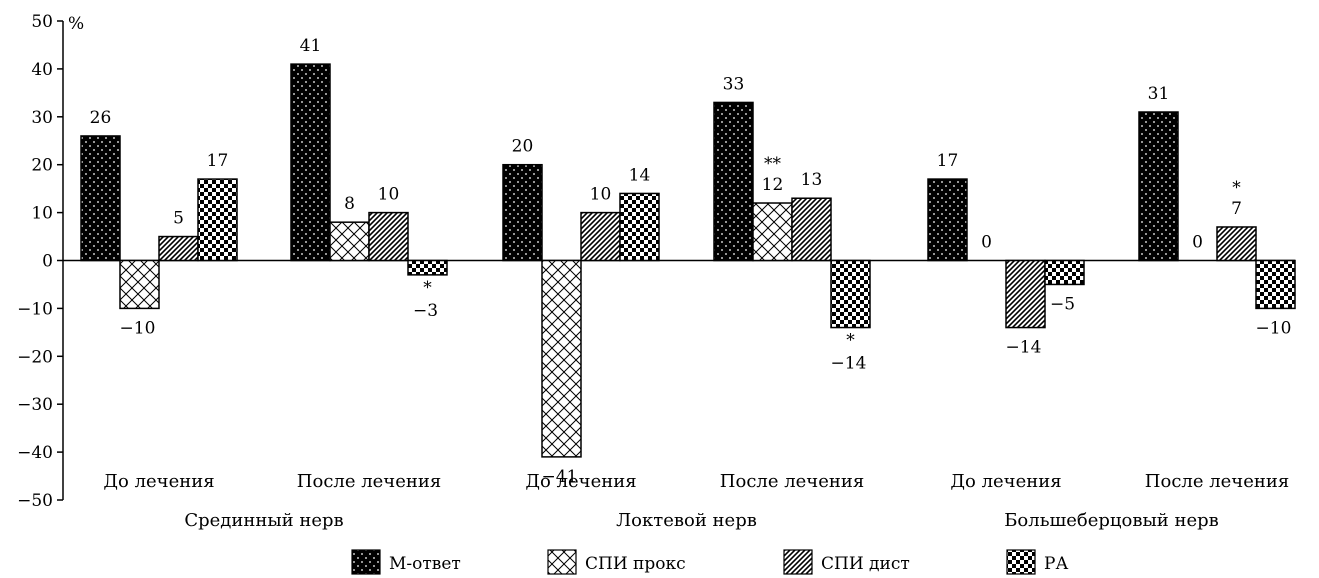 The image size is (1319, 578). Describe the element at coordinates (1236, 209) in the screenshot. I see `data-label: 7` at that location.